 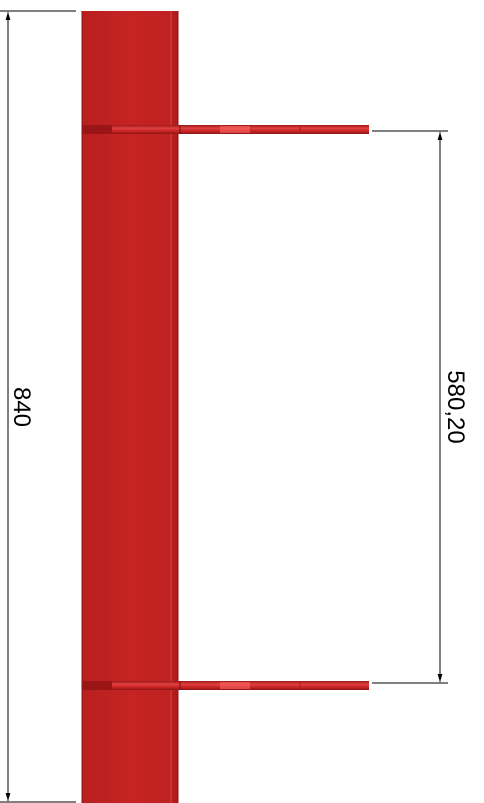 I want to click on dimension-label-580-20: 580,20, so click(x=455, y=406).